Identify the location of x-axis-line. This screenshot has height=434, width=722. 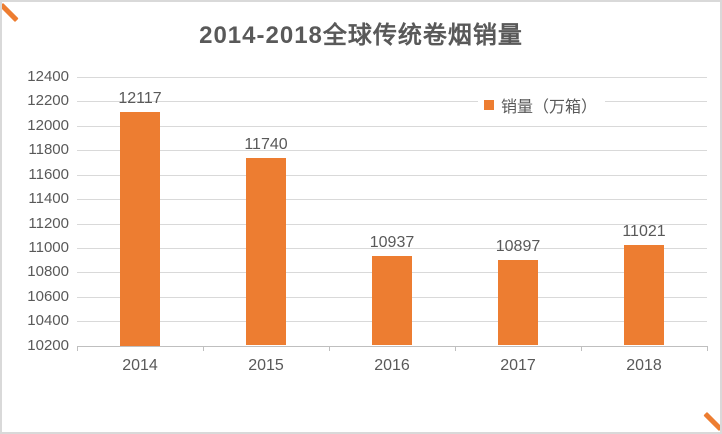
(392, 346).